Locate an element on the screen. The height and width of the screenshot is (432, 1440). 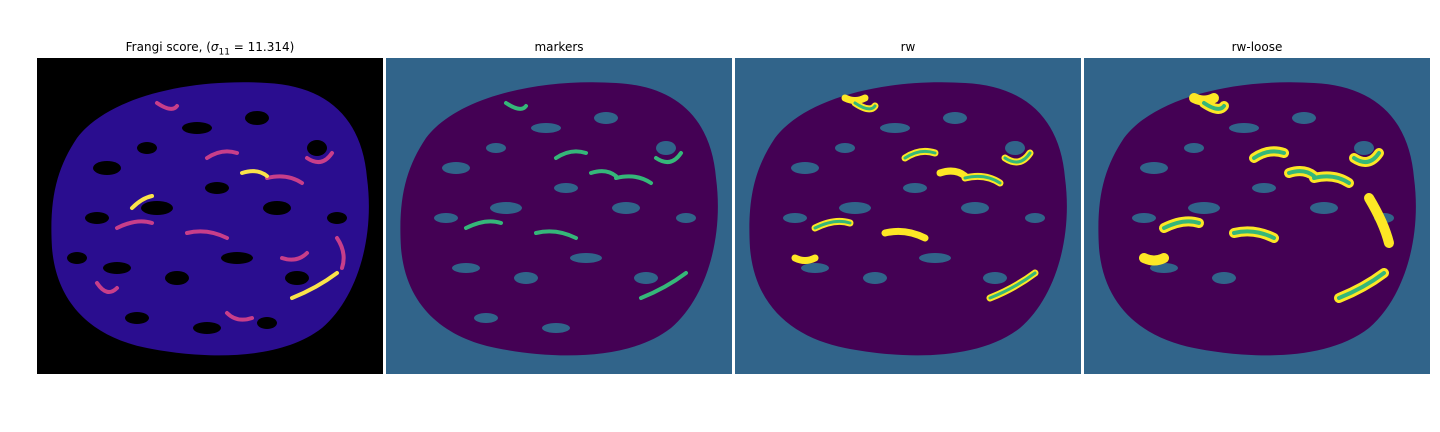
markers-tissue is located at coordinates (559, 219).